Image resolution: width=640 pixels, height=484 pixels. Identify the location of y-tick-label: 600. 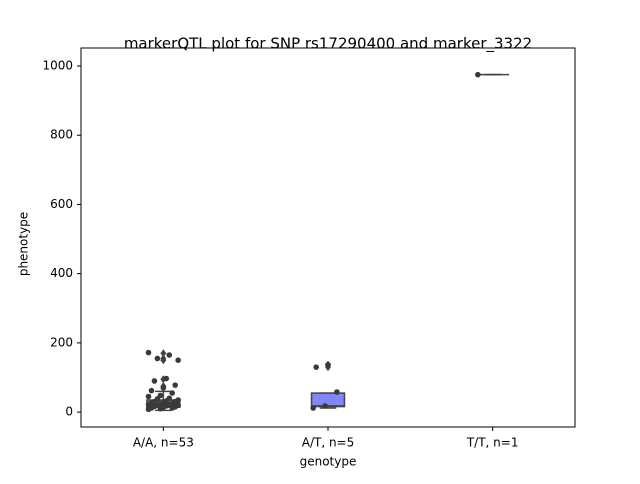
(61, 204).